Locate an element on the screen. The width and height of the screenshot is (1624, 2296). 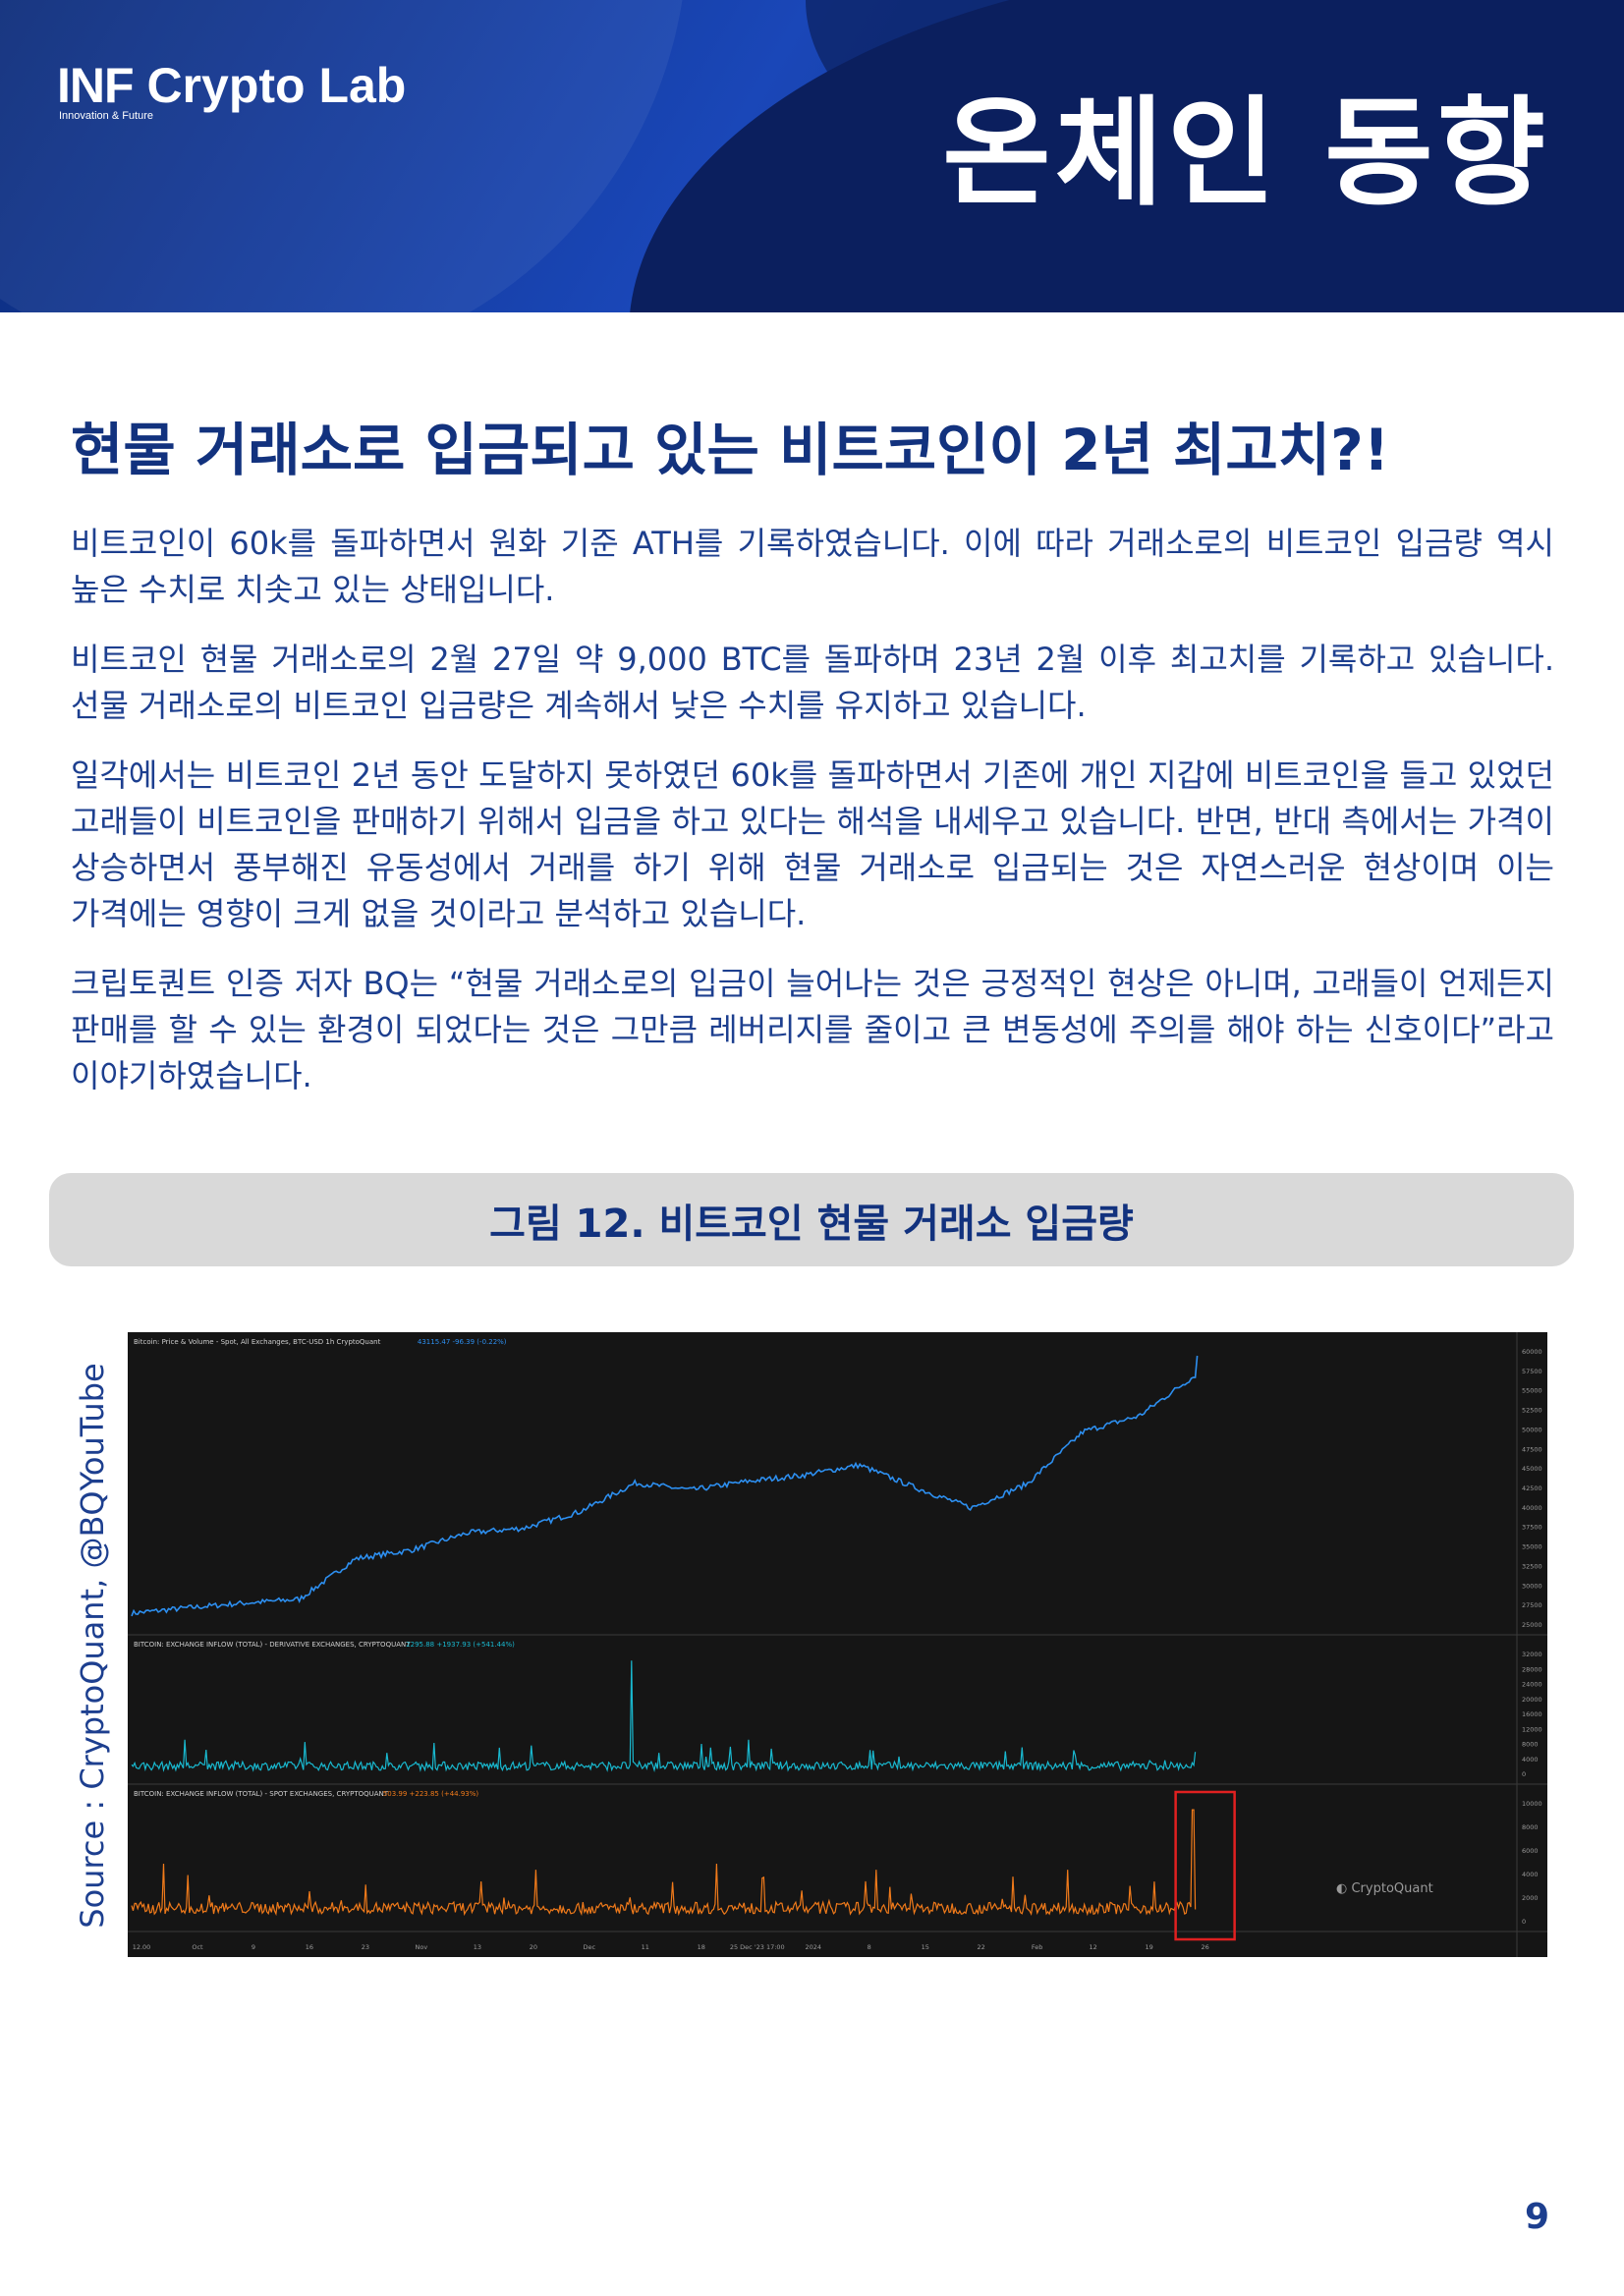
x-tick-label: 12.00 is located at coordinates (142, 1947).